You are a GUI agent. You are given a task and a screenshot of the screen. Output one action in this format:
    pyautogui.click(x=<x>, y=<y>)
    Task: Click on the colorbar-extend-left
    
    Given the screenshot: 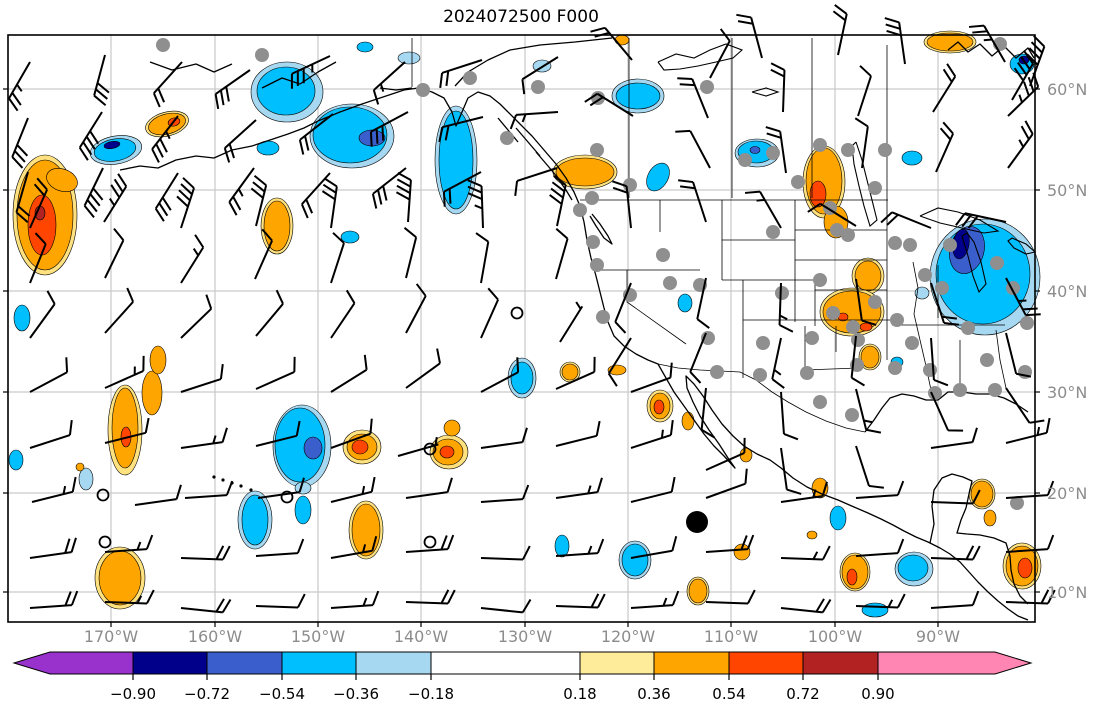 What is the action you would take?
    pyautogui.click(x=73, y=663)
    